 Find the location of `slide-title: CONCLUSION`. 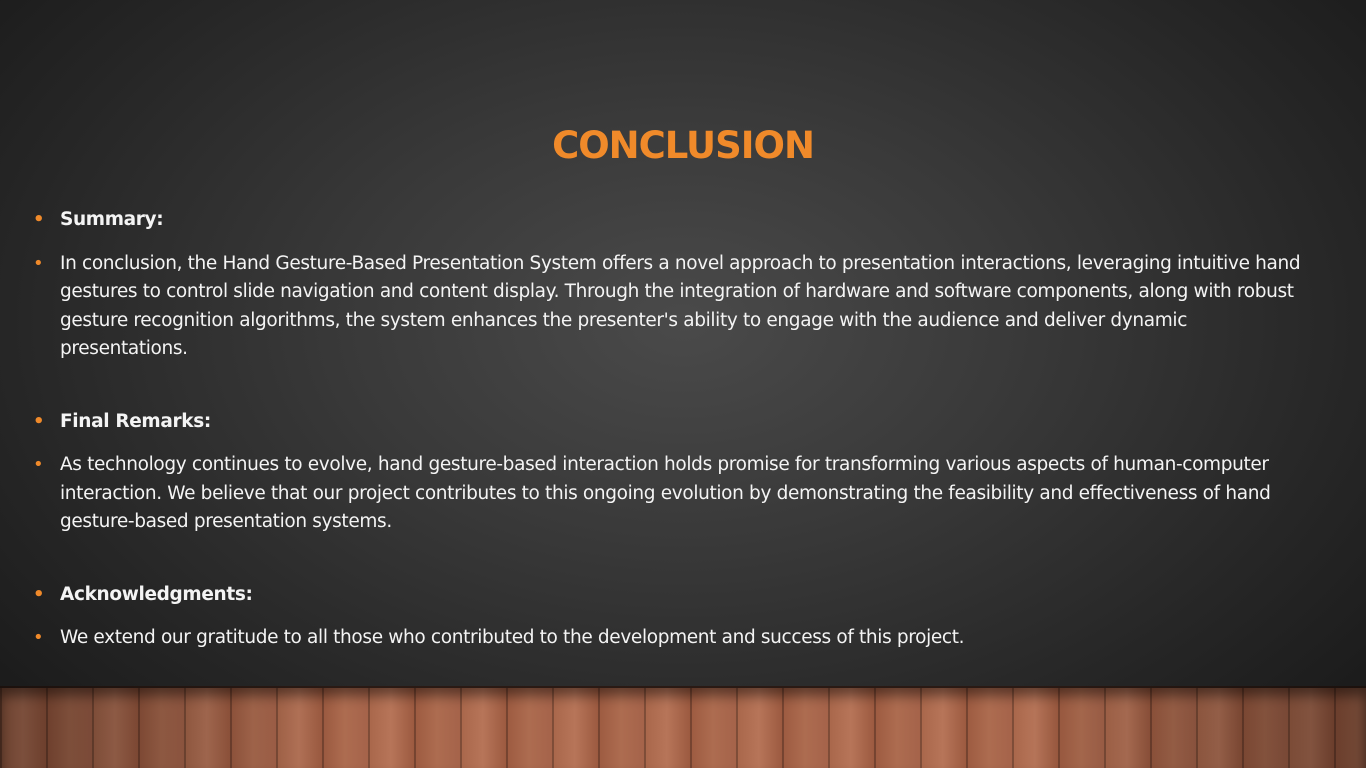

slide-title: CONCLUSION is located at coordinates (683, 145).